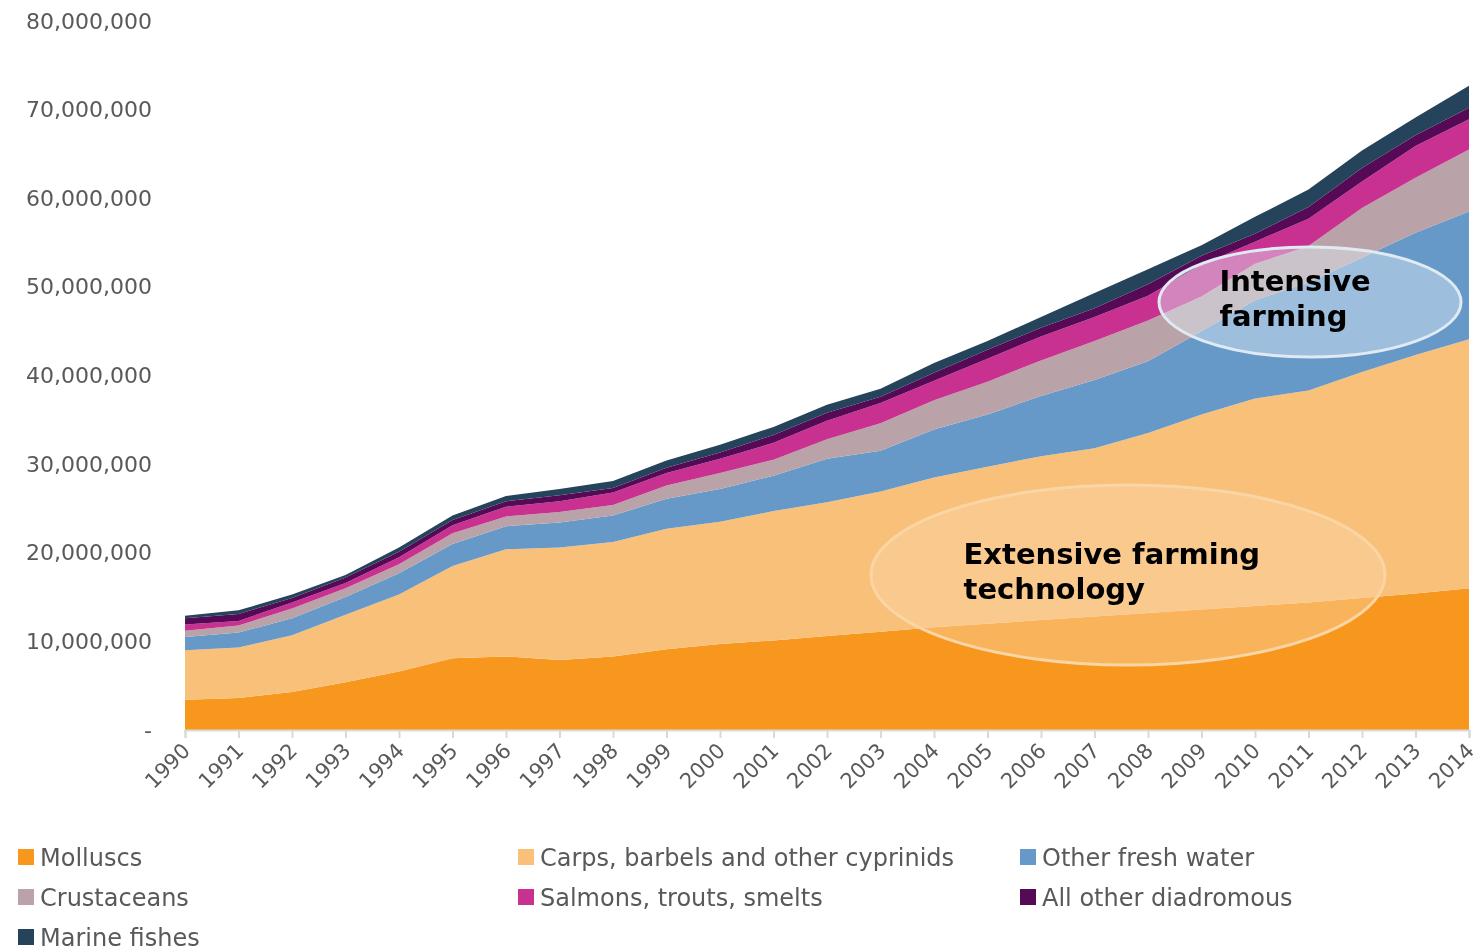 The image size is (1484, 949). What do you see at coordinates (114, 897) in the screenshot?
I see `legend-label: Crustaceans` at bounding box center [114, 897].